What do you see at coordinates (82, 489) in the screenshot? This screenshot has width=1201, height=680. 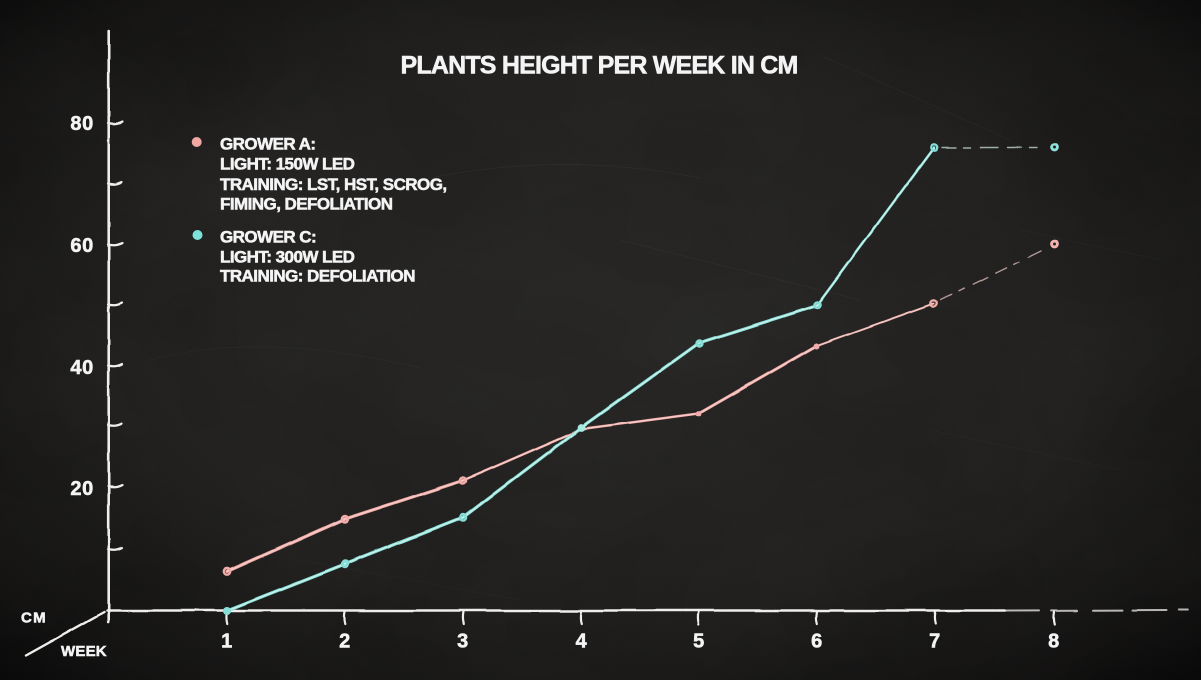 I see `svg-text: 20` at bounding box center [82, 489].